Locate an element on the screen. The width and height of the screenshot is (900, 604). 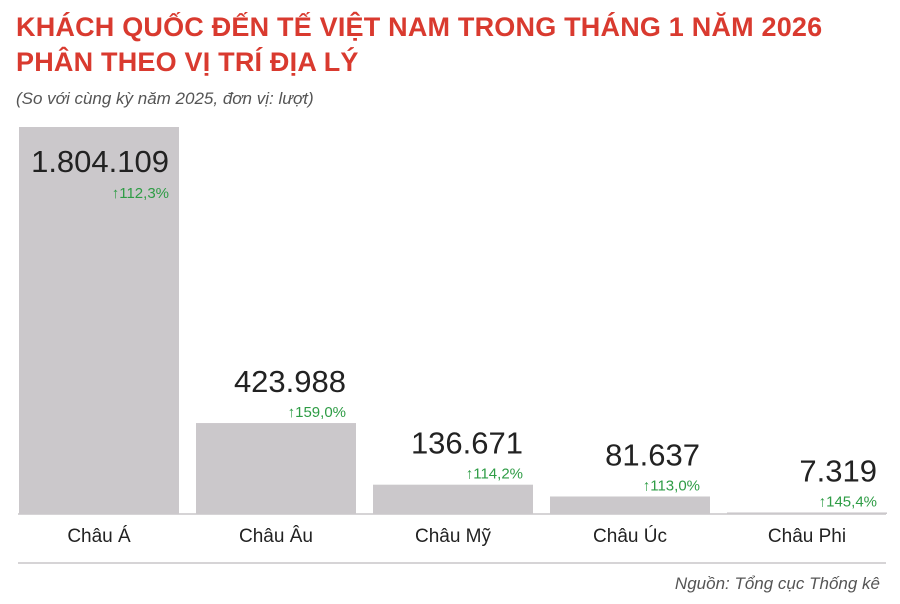
category-label: Châu Á is located at coordinates (99, 536).